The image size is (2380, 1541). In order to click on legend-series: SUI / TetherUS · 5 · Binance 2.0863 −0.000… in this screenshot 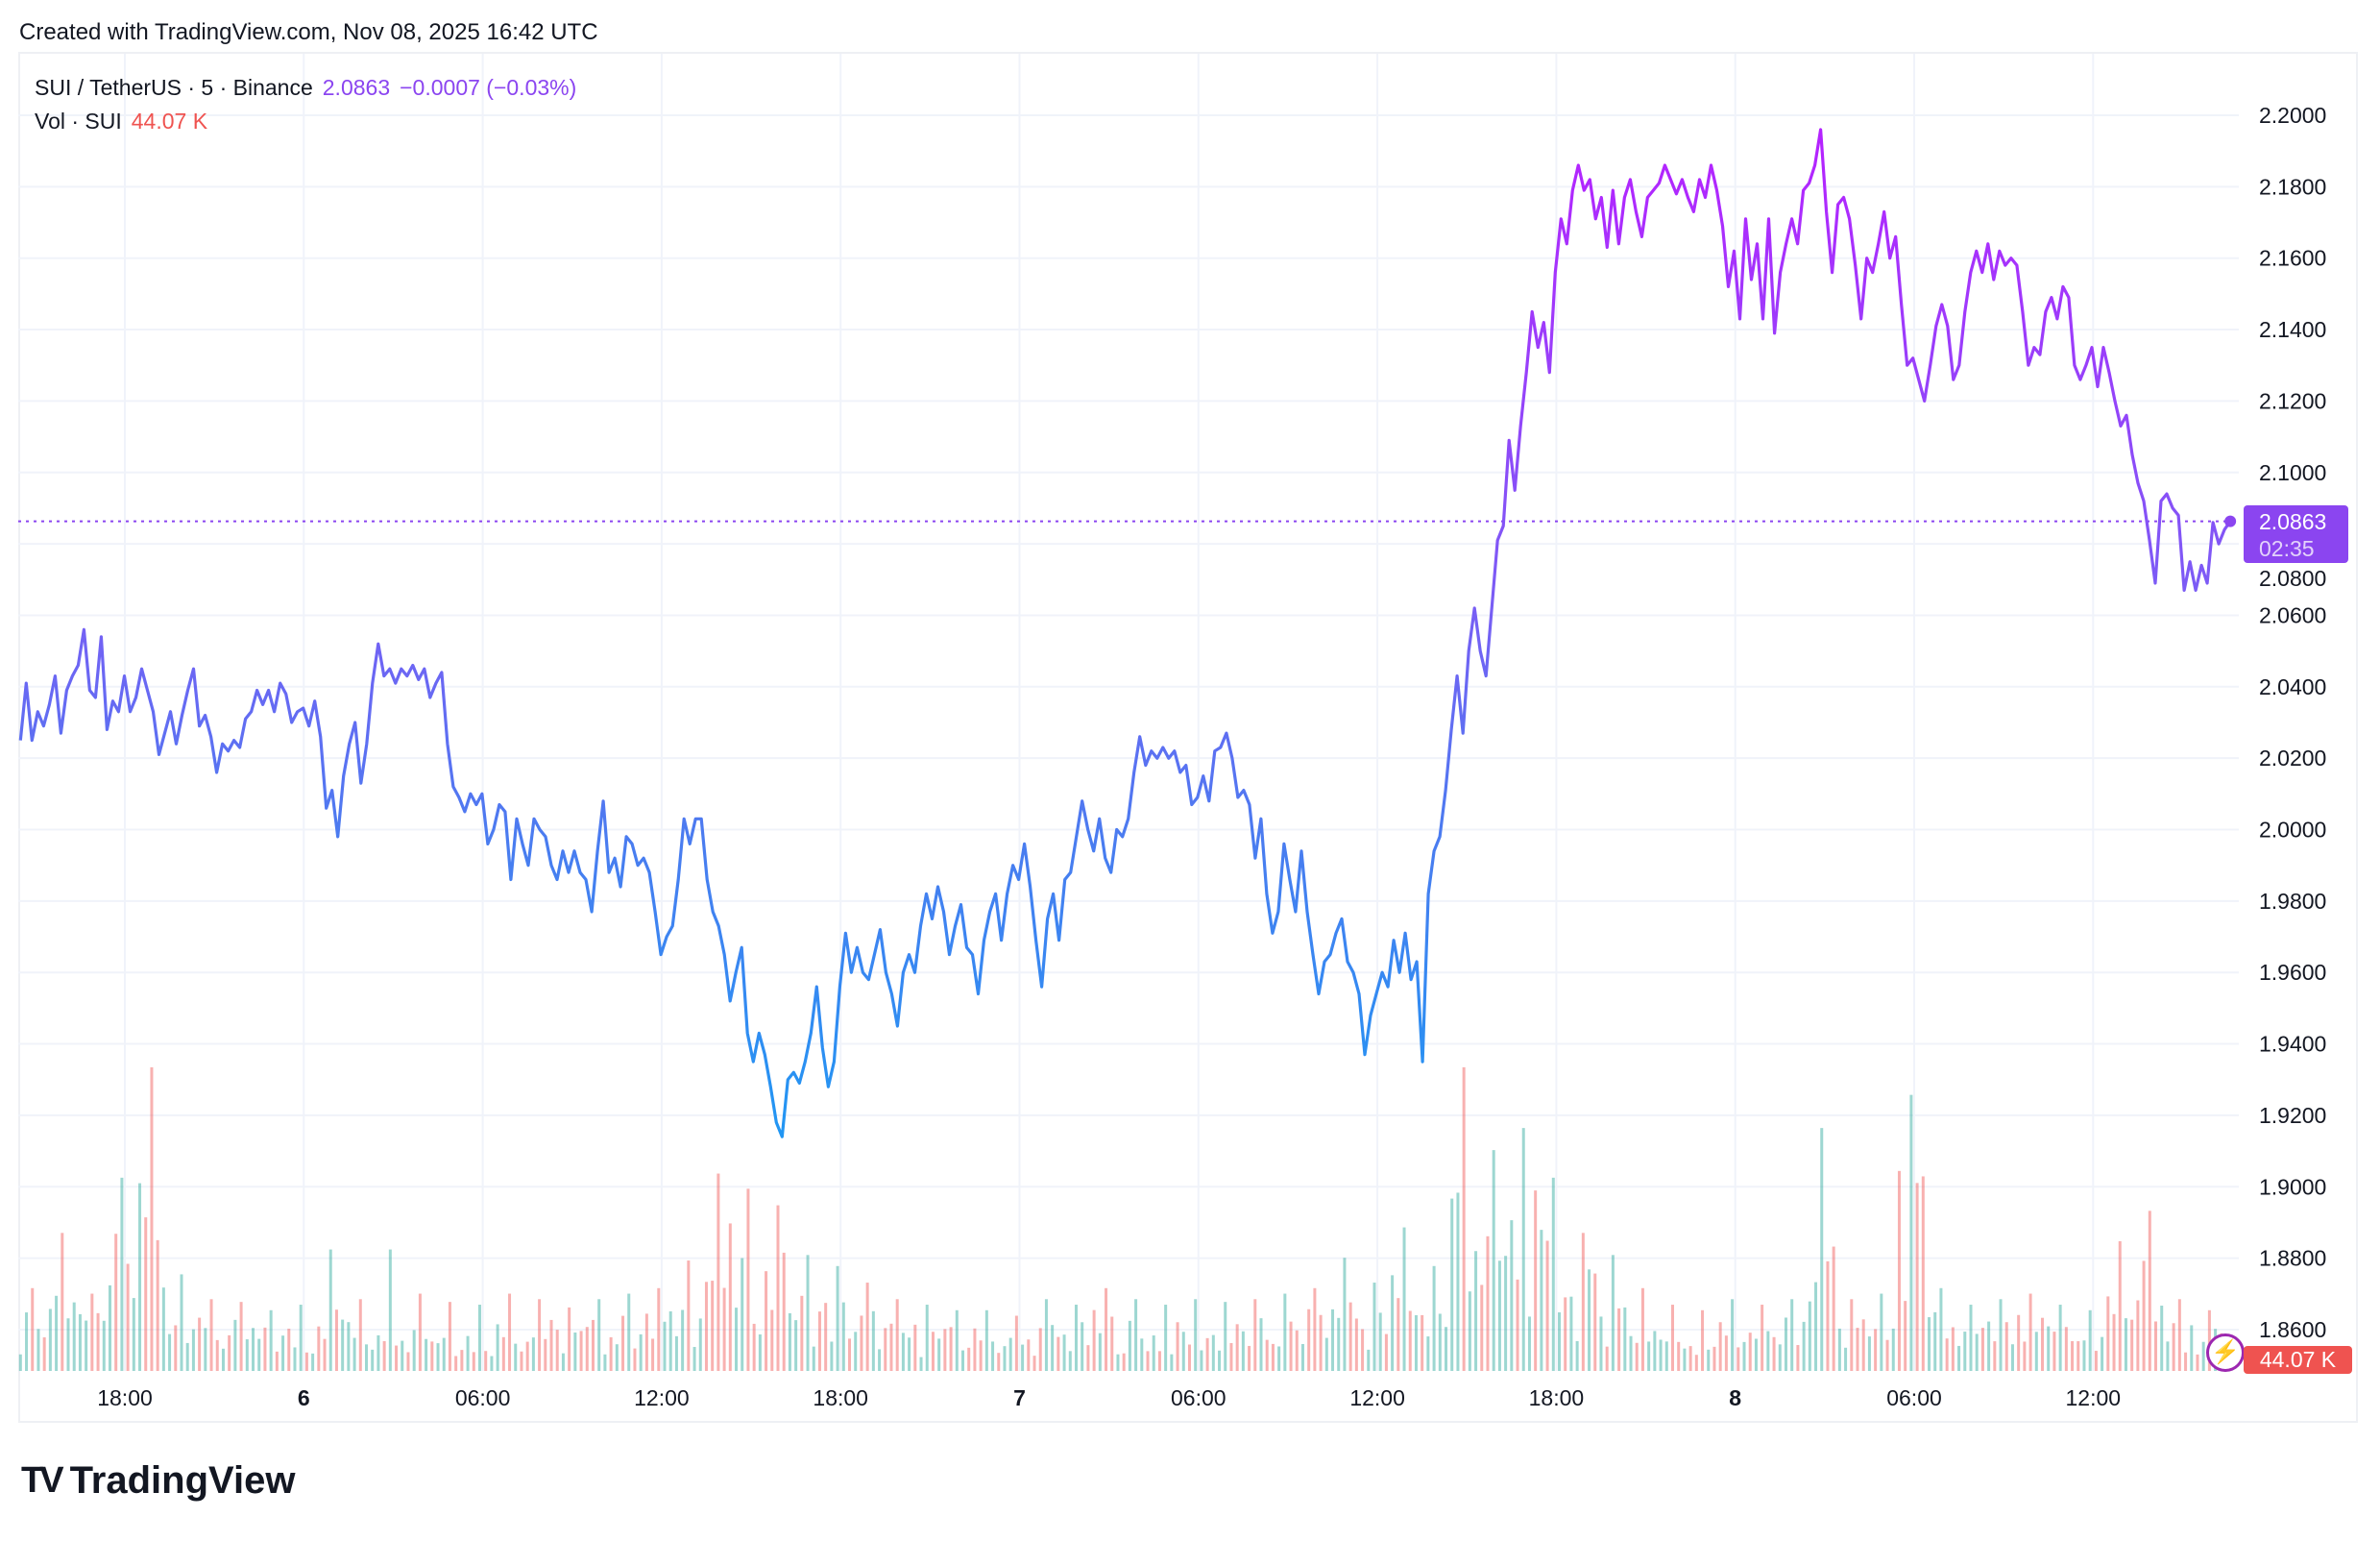, I will do `click(306, 88)`.